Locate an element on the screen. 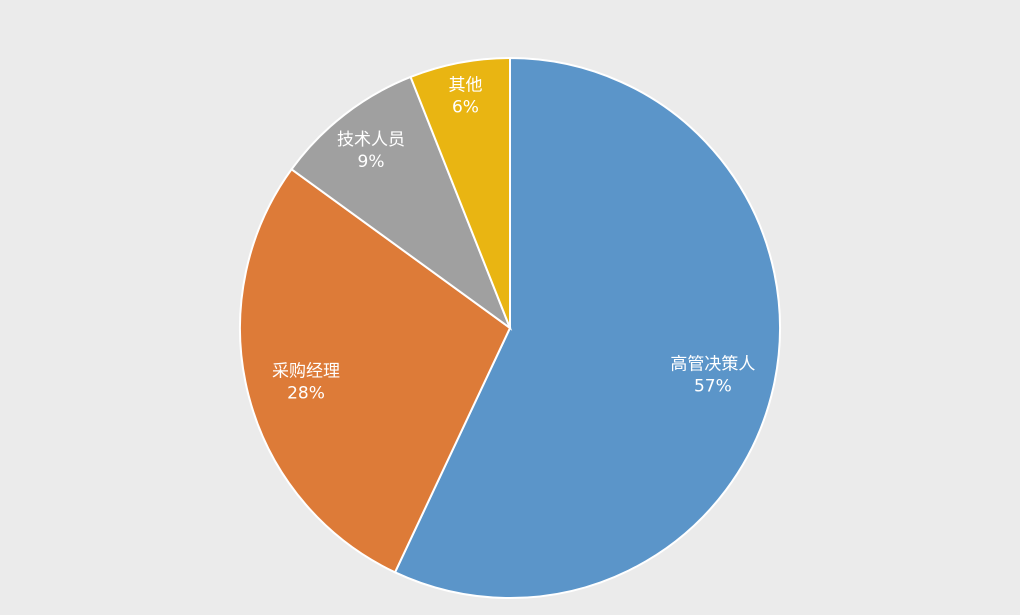  slice-category-label: 采购经理 is located at coordinates (306, 371).